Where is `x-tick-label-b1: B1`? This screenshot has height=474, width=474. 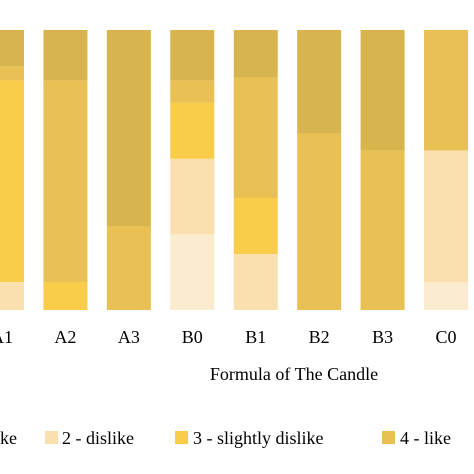
x-tick-label-b1: B1 is located at coordinates (255, 337).